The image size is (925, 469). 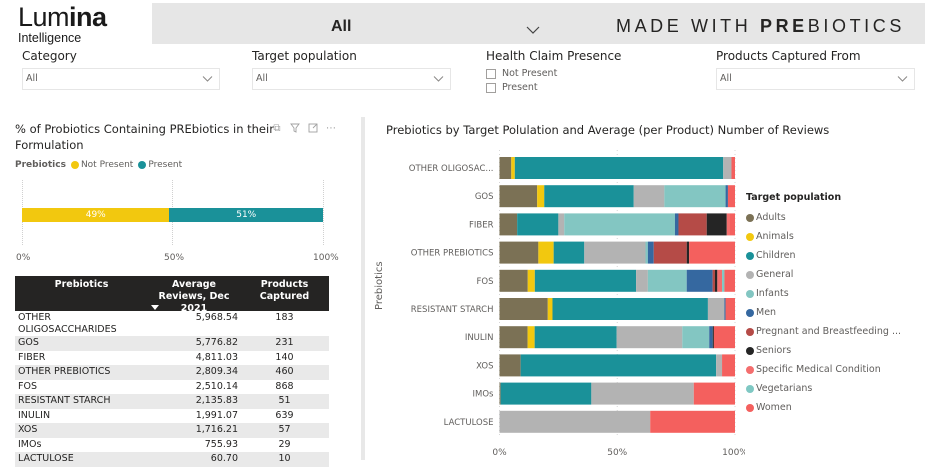 I want to click on legend-item: Specific Medical Condition, so click(x=823, y=369).